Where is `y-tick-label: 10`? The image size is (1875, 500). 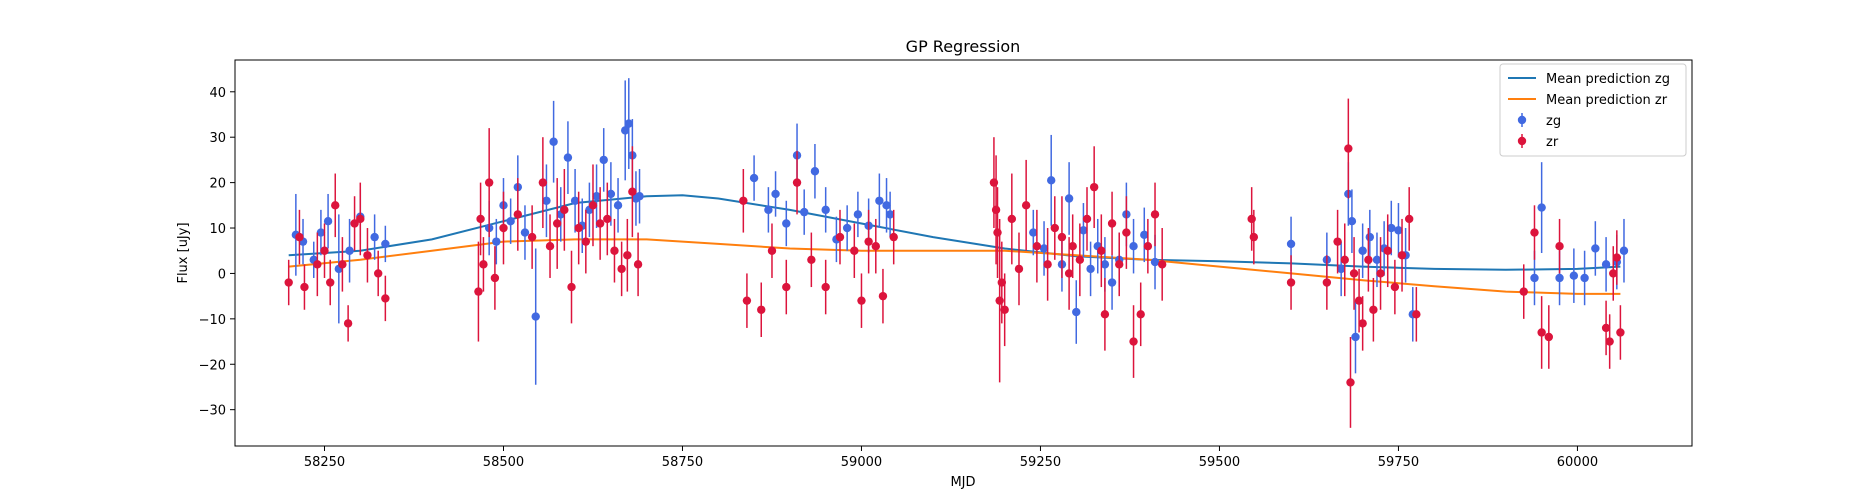 y-tick-label: 10 is located at coordinates (217, 229).